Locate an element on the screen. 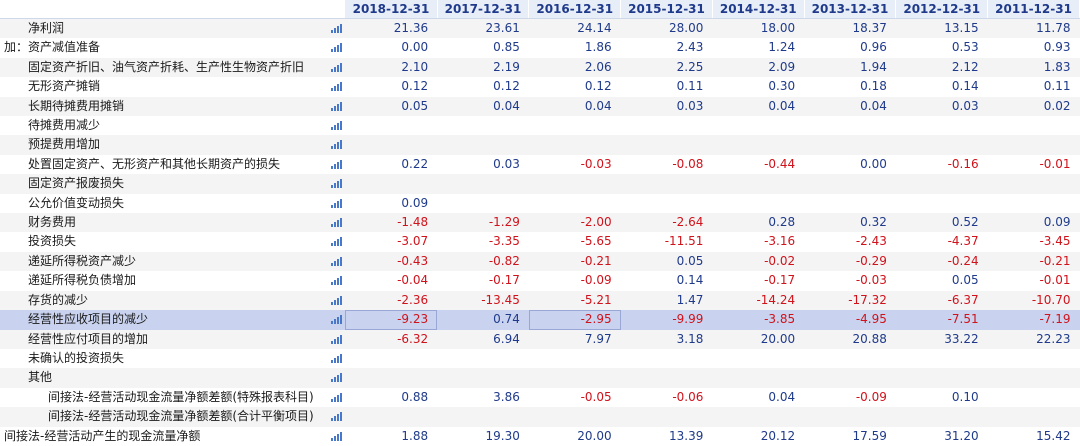 This screenshot has height=446, width=1080. table-row: 固定资产报废损失 is located at coordinates (540, 184).